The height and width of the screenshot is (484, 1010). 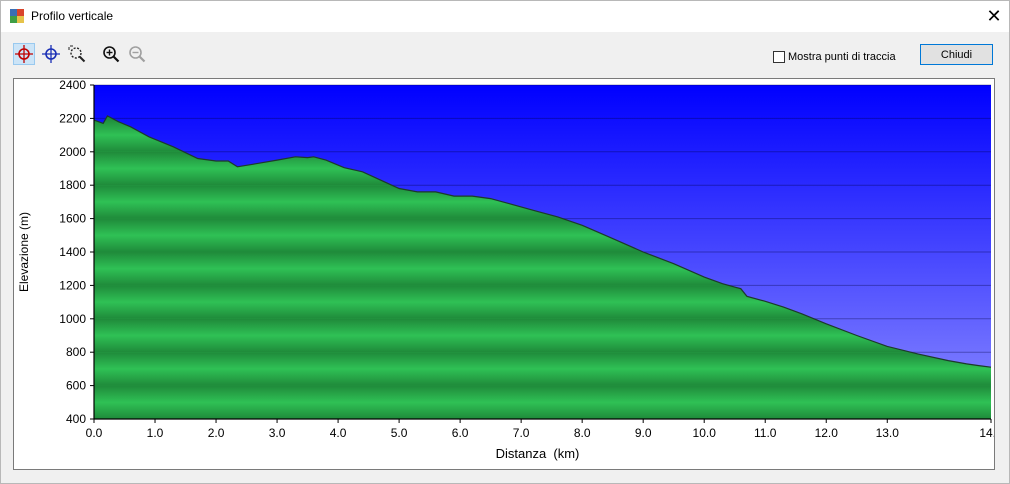 I want to click on x-tick-label: 0.0, so click(x=94, y=433).